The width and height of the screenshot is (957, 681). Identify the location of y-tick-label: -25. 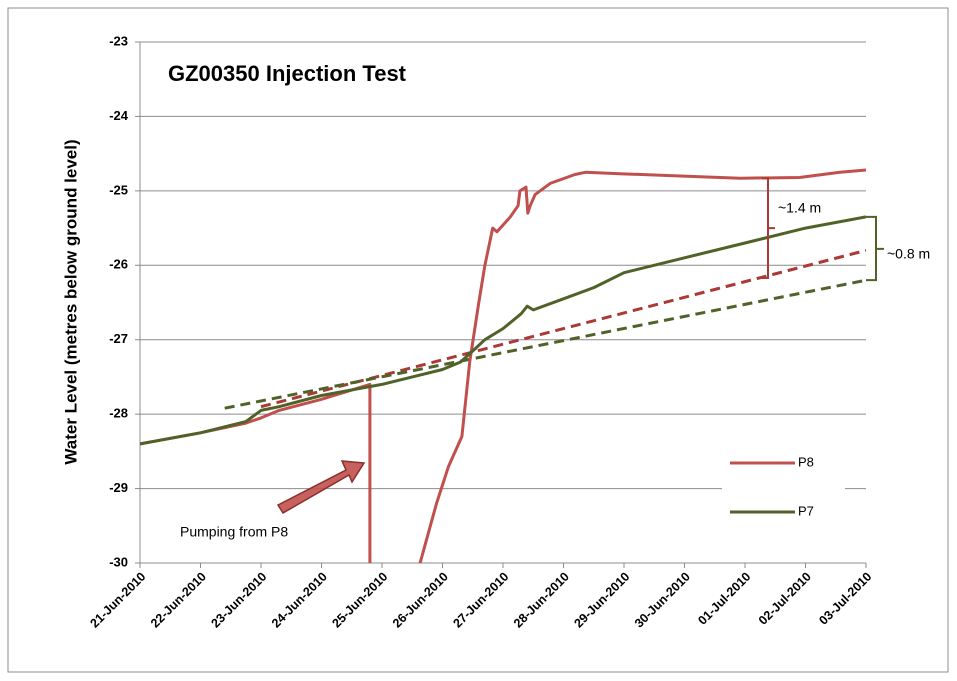
(118, 189).